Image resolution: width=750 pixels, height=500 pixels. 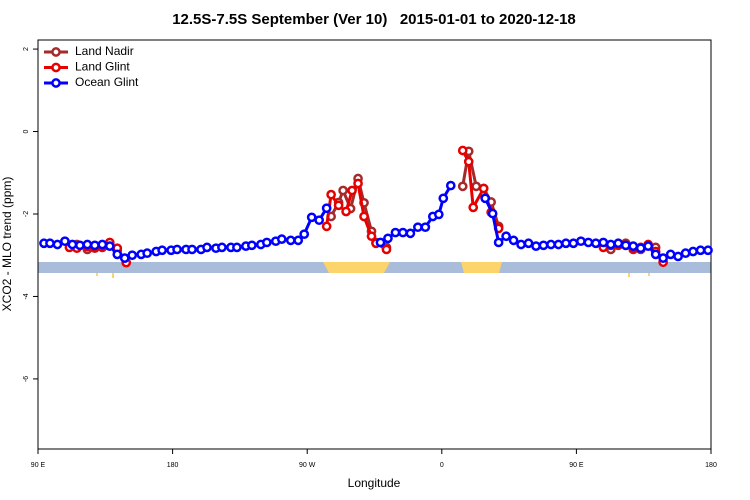 I want to click on x-axis-label: Longitude, so click(x=374, y=483).